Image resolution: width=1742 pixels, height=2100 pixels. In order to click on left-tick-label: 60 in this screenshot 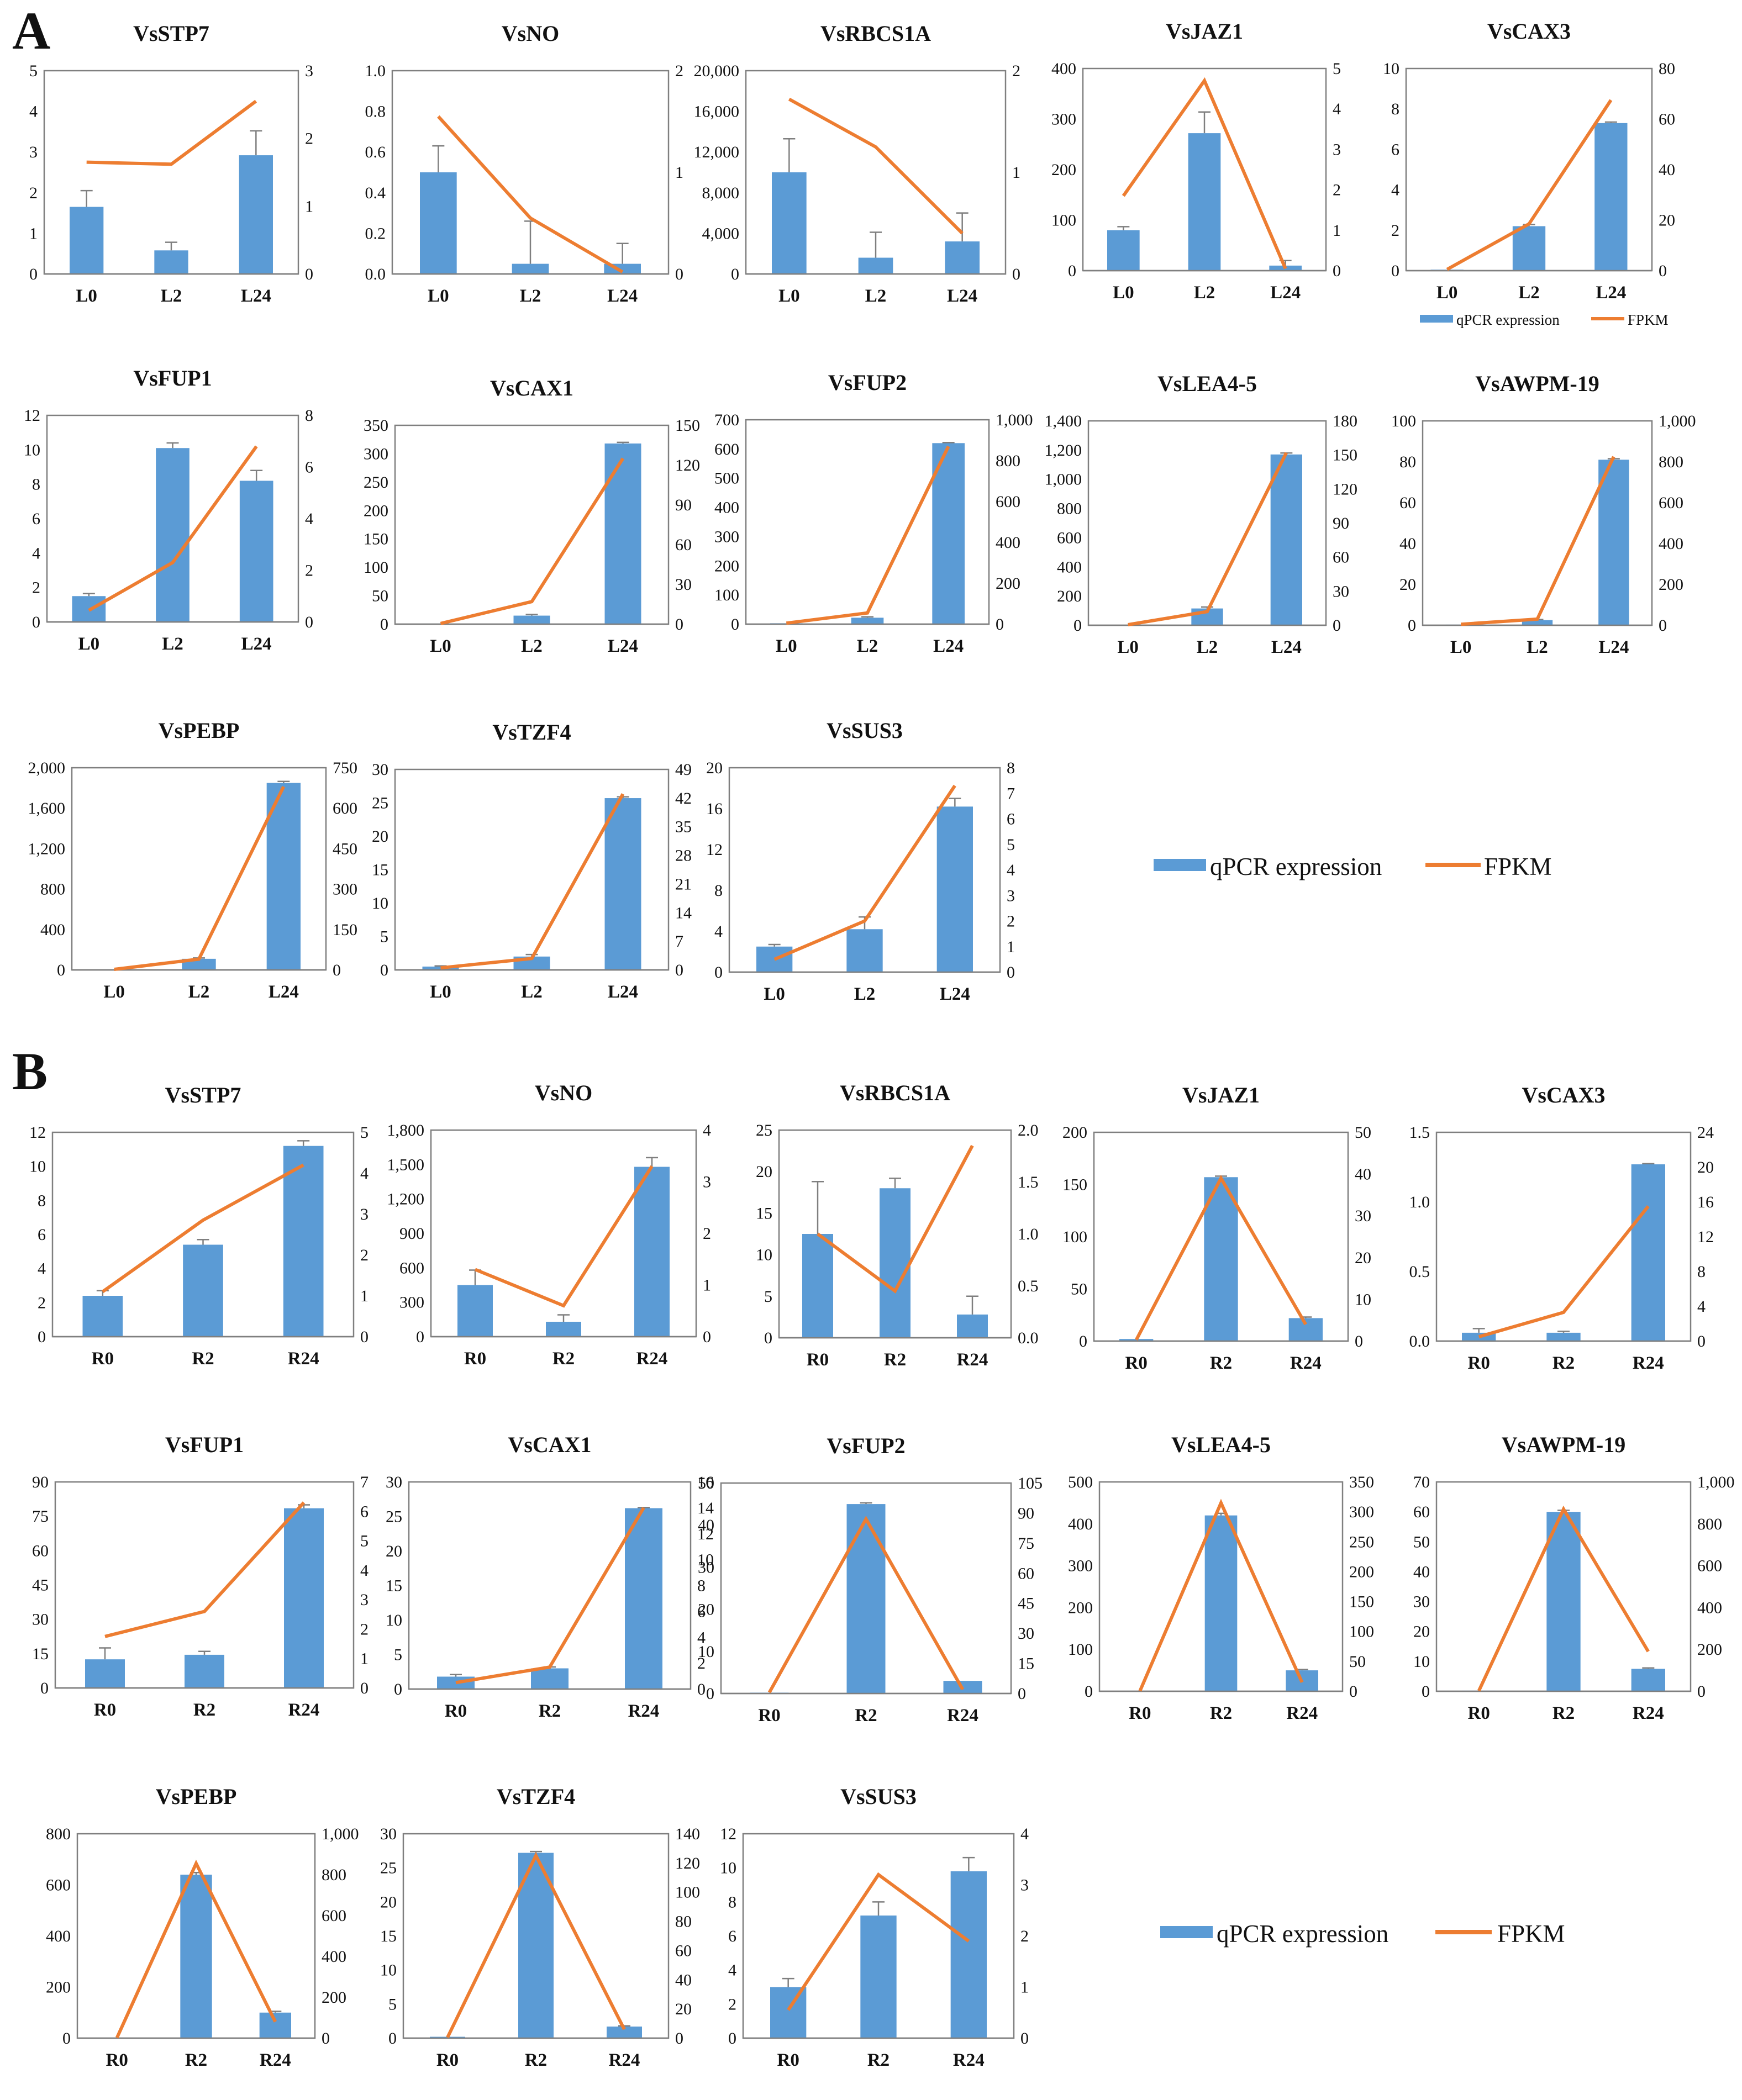, I will do `click(1408, 503)`.